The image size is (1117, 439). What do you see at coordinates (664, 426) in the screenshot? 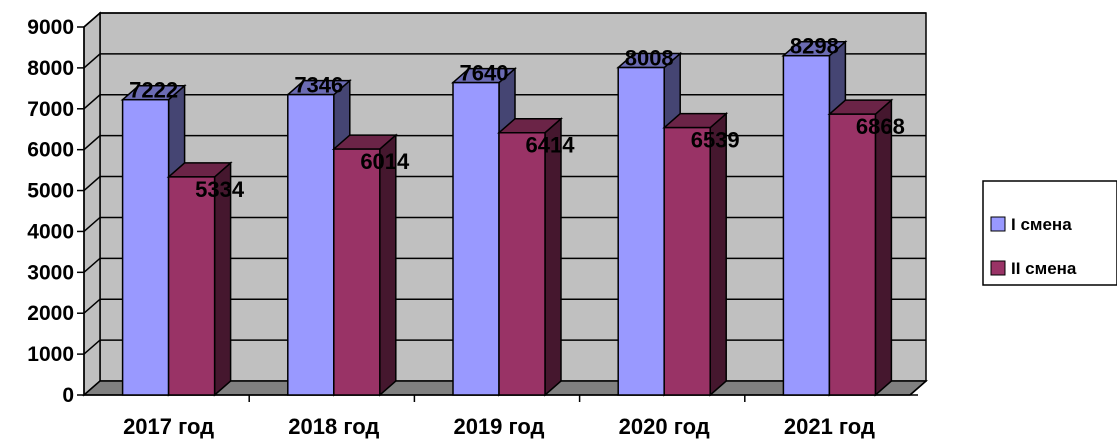
I see `x-category-label: 2020 год` at bounding box center [664, 426].